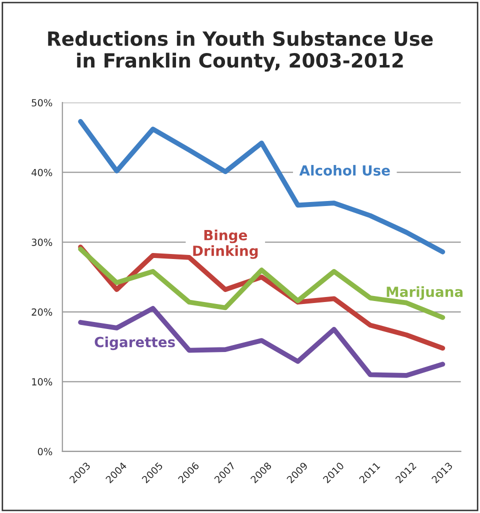 The height and width of the screenshot is (513, 480). Describe the element at coordinates (262, 342) in the screenshot. I see `line-series` at that location.